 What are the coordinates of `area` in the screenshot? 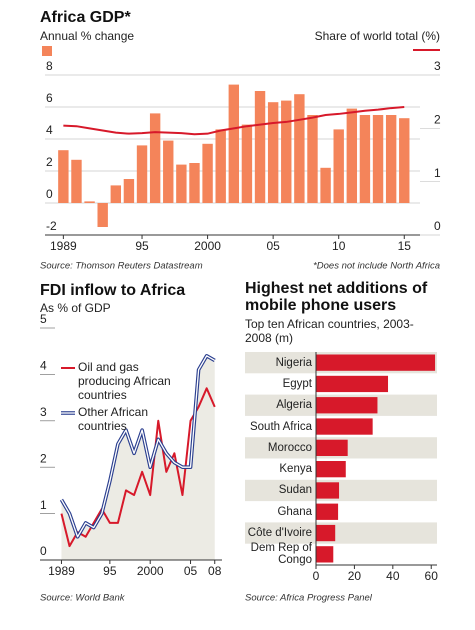 It's located at (138, 457).